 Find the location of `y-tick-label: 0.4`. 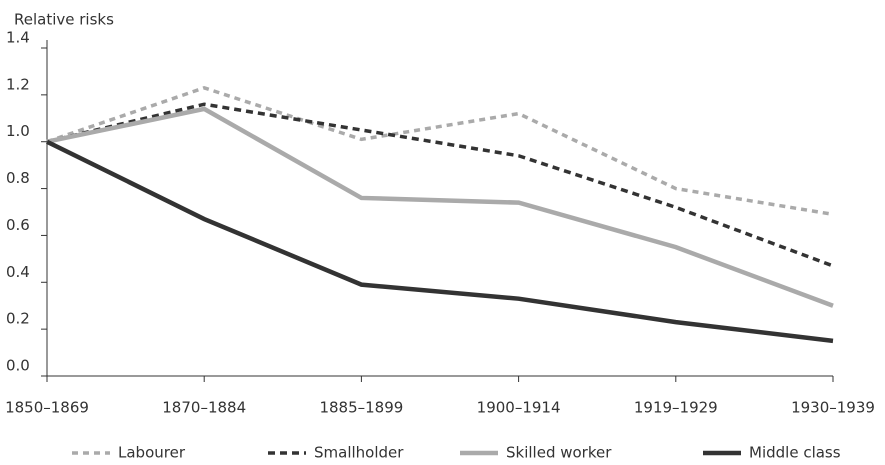

y-tick-label: 0.4 is located at coordinates (18, 272).